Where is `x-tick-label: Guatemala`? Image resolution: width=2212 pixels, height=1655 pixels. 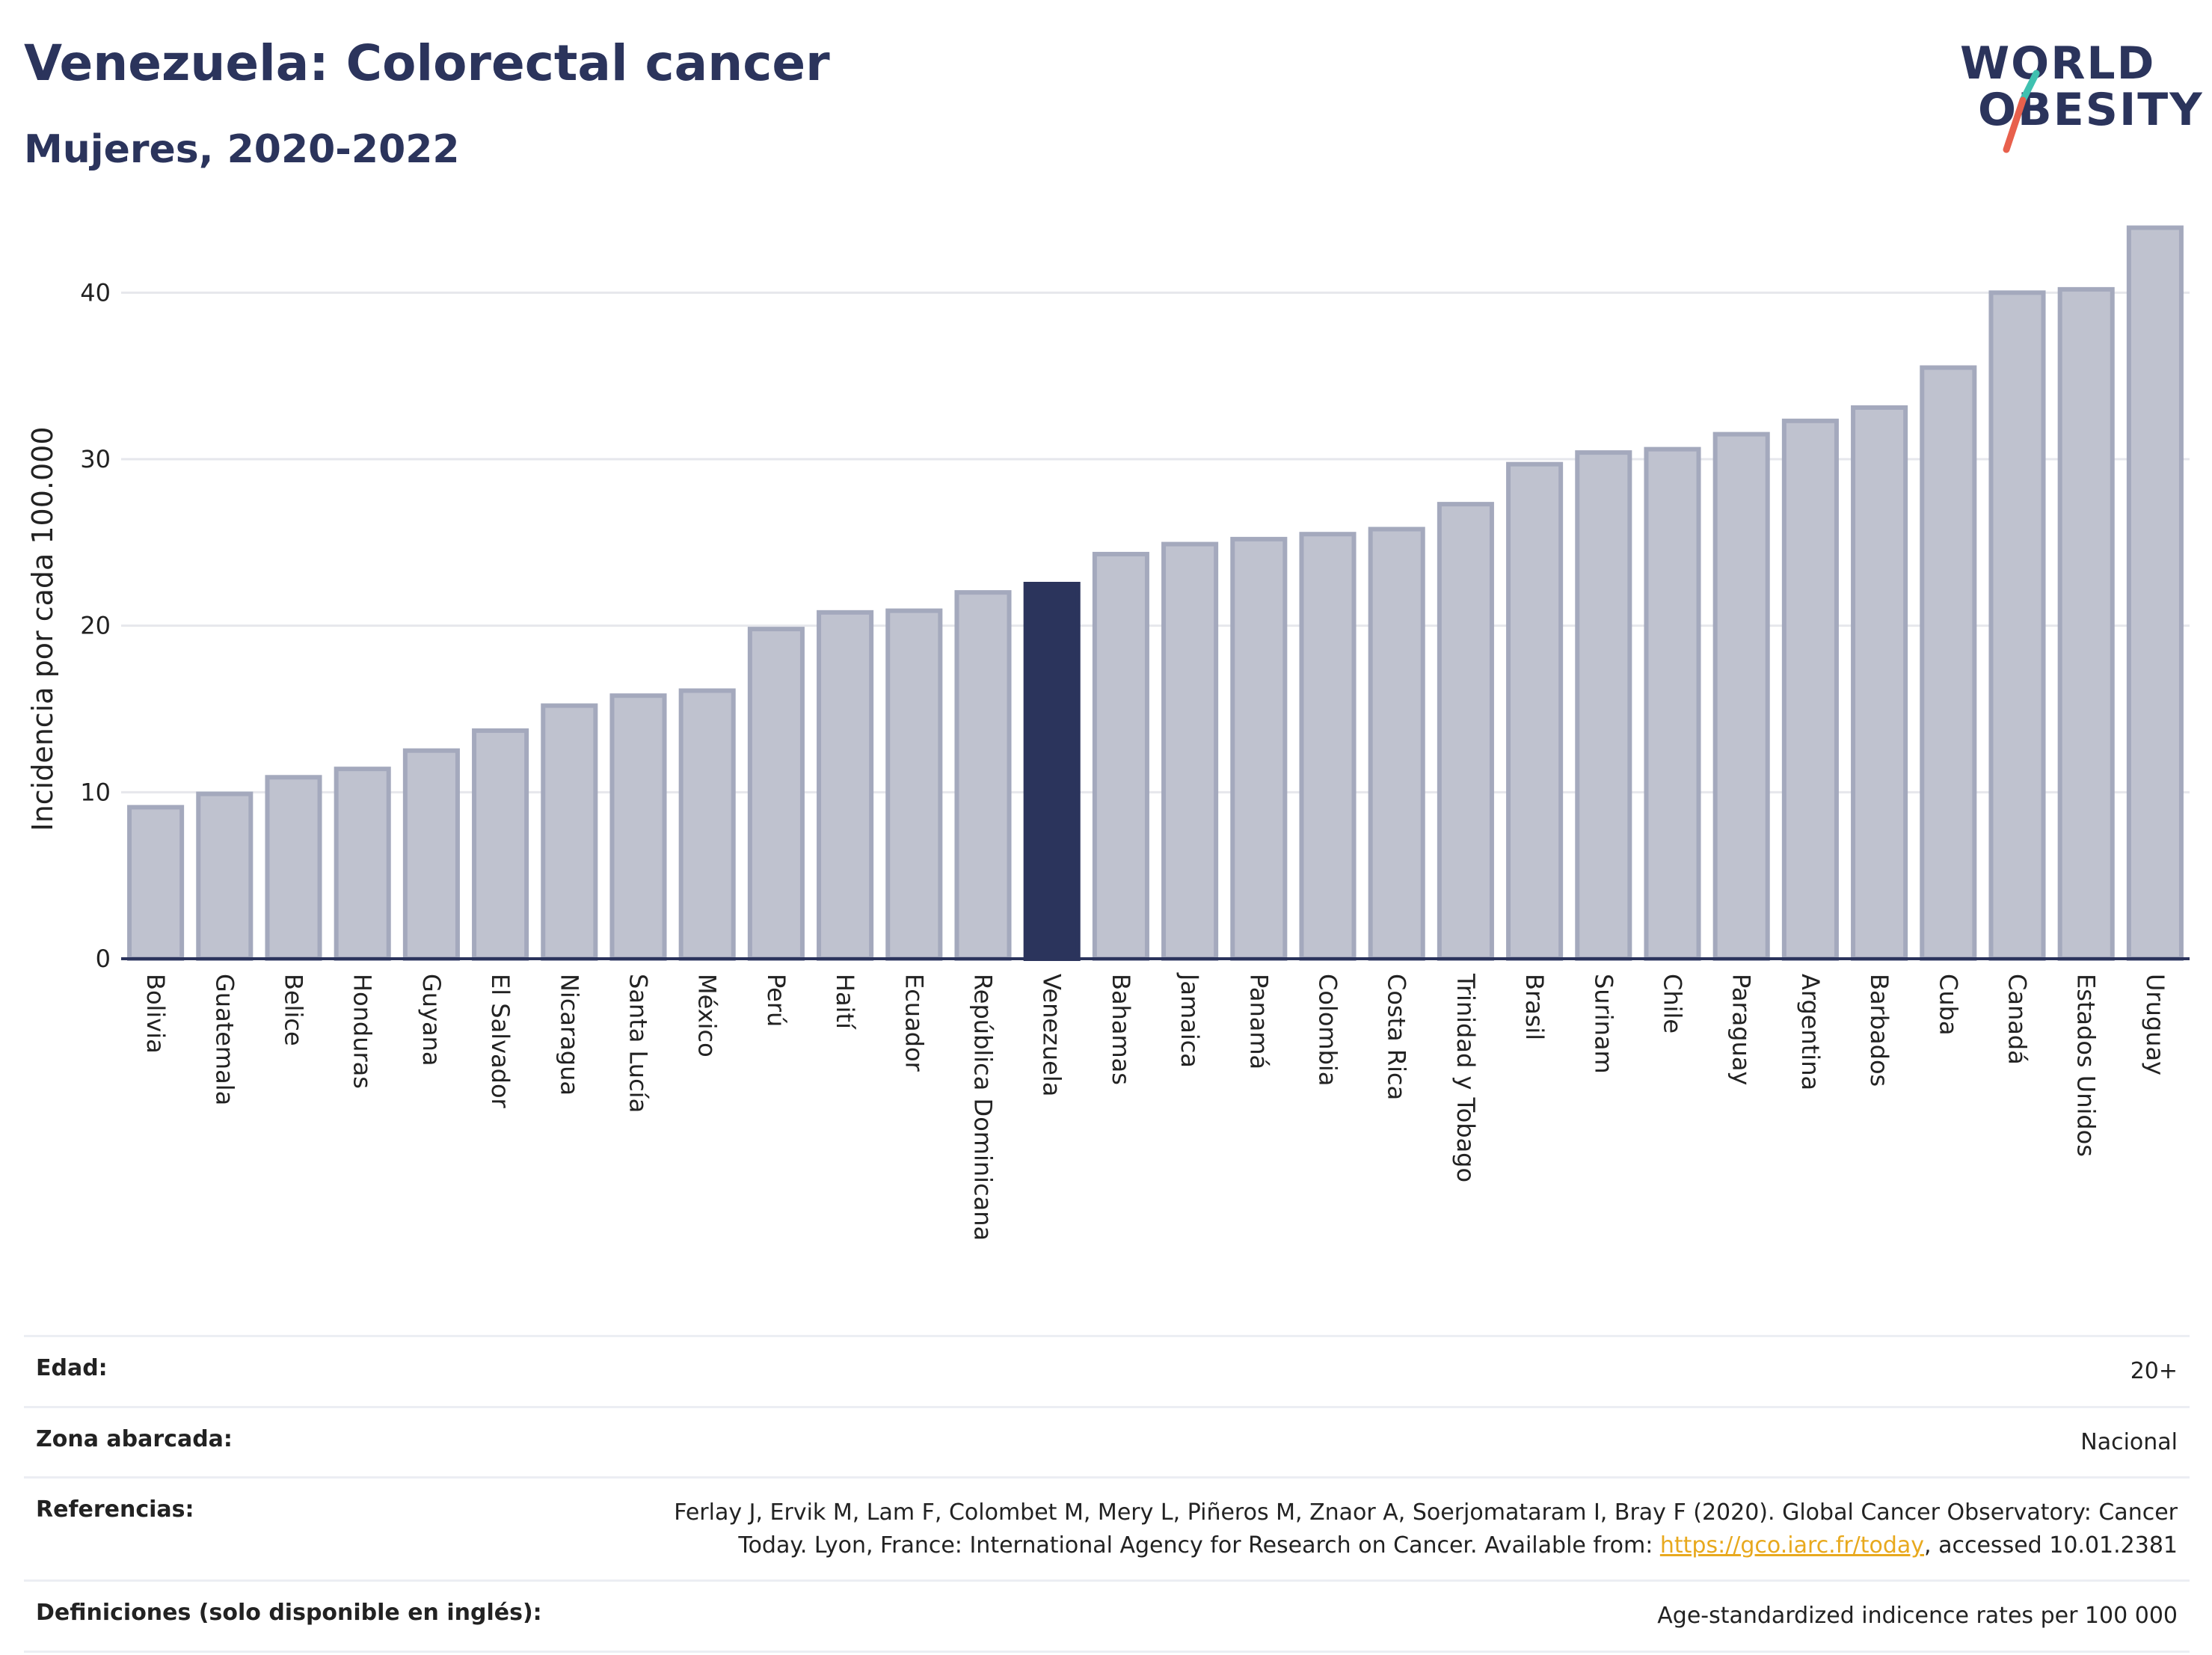
x-tick-label: Guatemala is located at coordinates (224, 1039).